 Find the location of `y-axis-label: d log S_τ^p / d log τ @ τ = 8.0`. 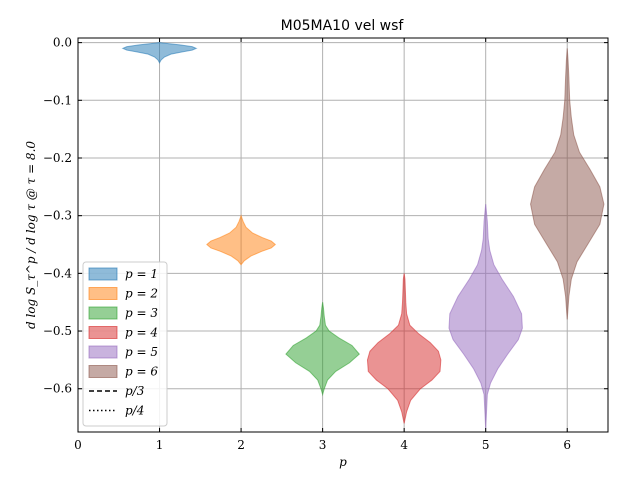

y-axis-label: d log S_τ^p / d log τ @ τ = 8.0 is located at coordinates (31, 235).